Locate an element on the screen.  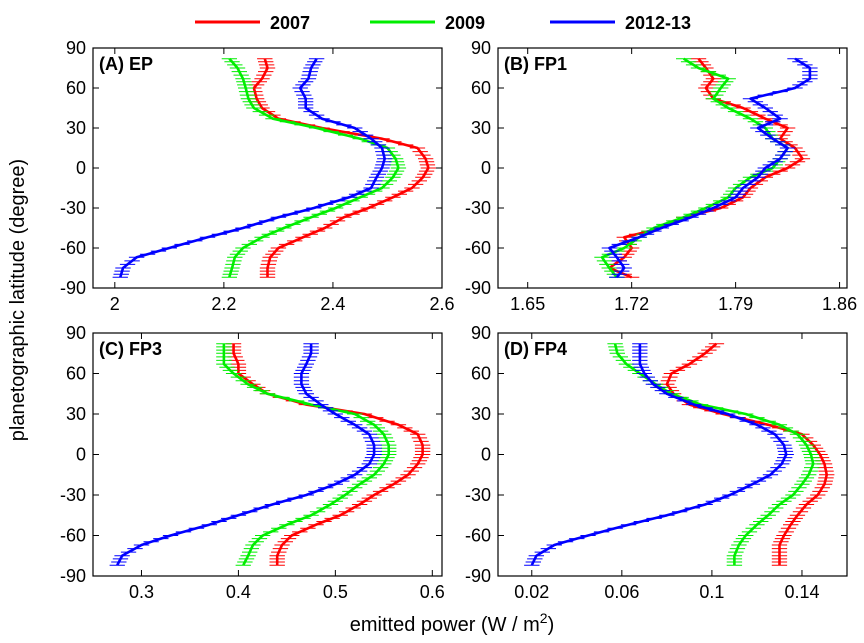
y-axis-label: planetographic latitude (degree) is located at coordinates (18, 300).